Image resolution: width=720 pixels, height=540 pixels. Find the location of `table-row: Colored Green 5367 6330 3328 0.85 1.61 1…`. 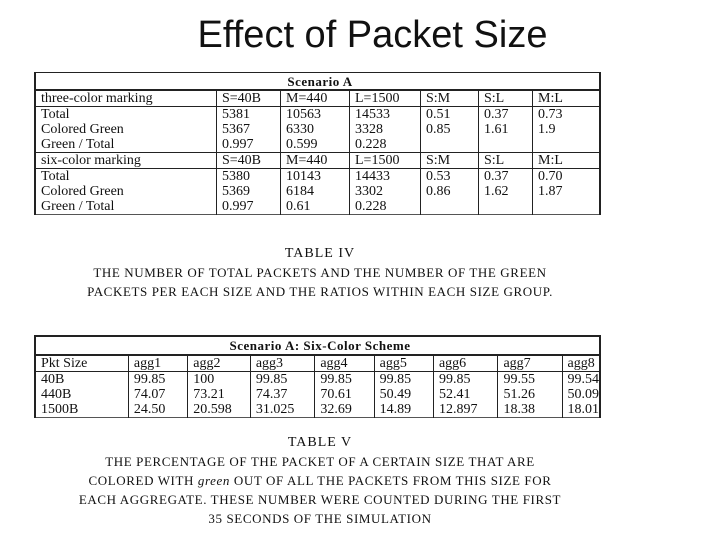

table-row: Colored Green 5367 6330 3328 0.85 1.61 1… is located at coordinates (317, 129).